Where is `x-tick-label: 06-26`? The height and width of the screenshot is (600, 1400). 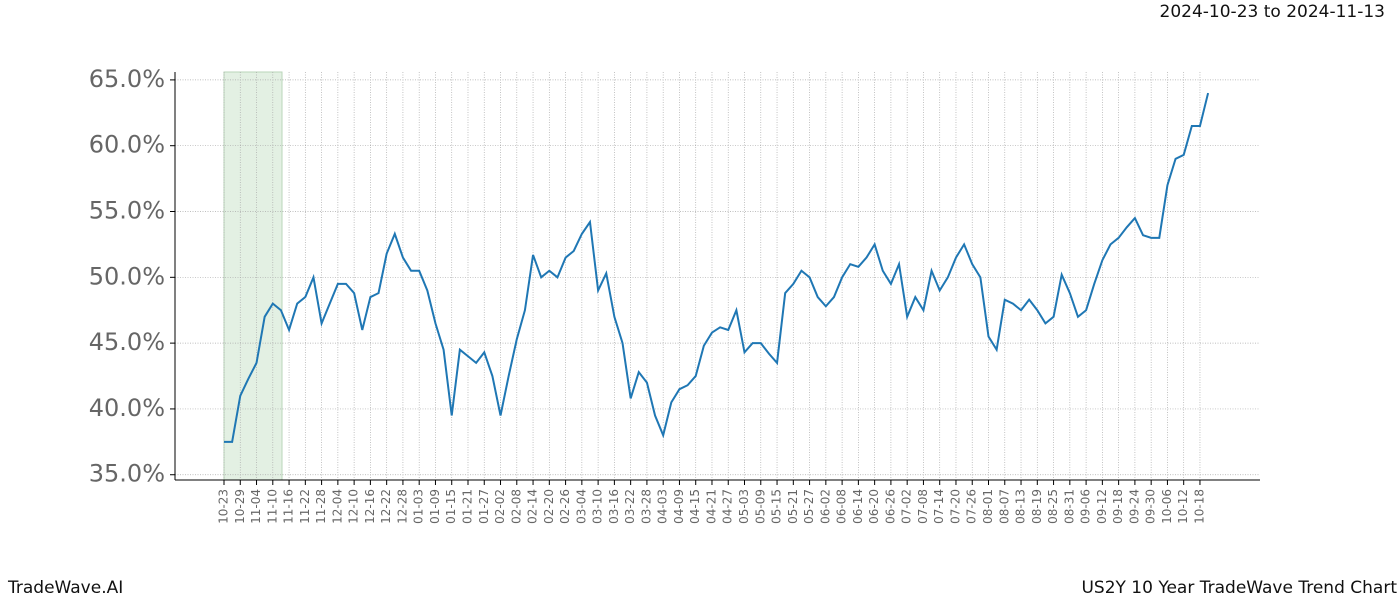
x-tick-label: 06-26 is located at coordinates (890, 506).